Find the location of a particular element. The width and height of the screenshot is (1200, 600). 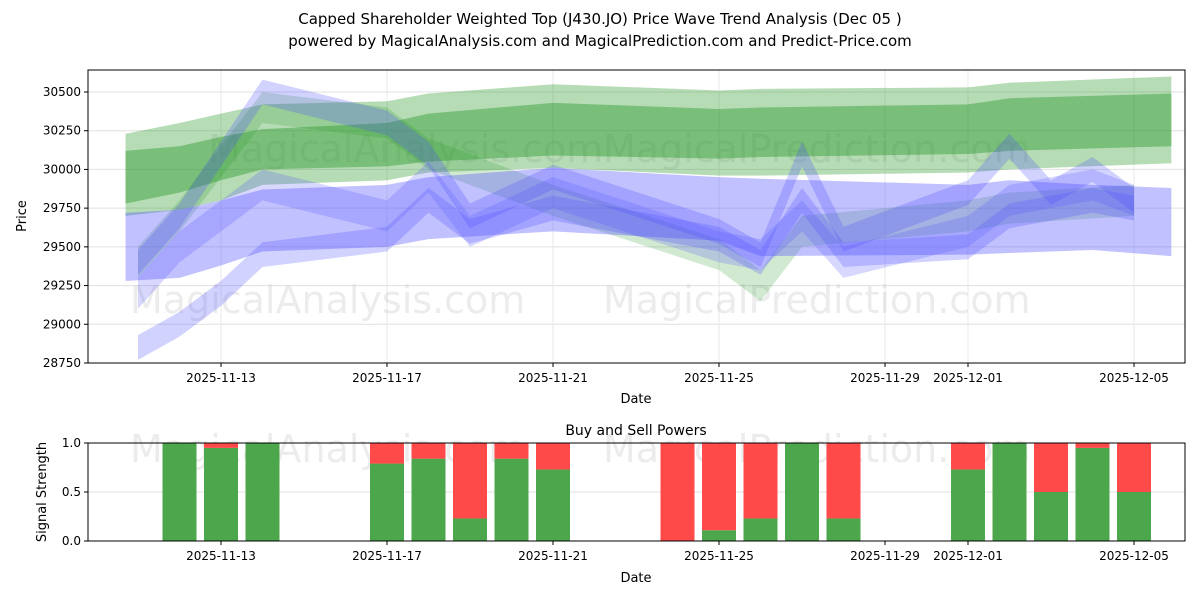

ytick-label: 29250 is located at coordinates (62, 286).